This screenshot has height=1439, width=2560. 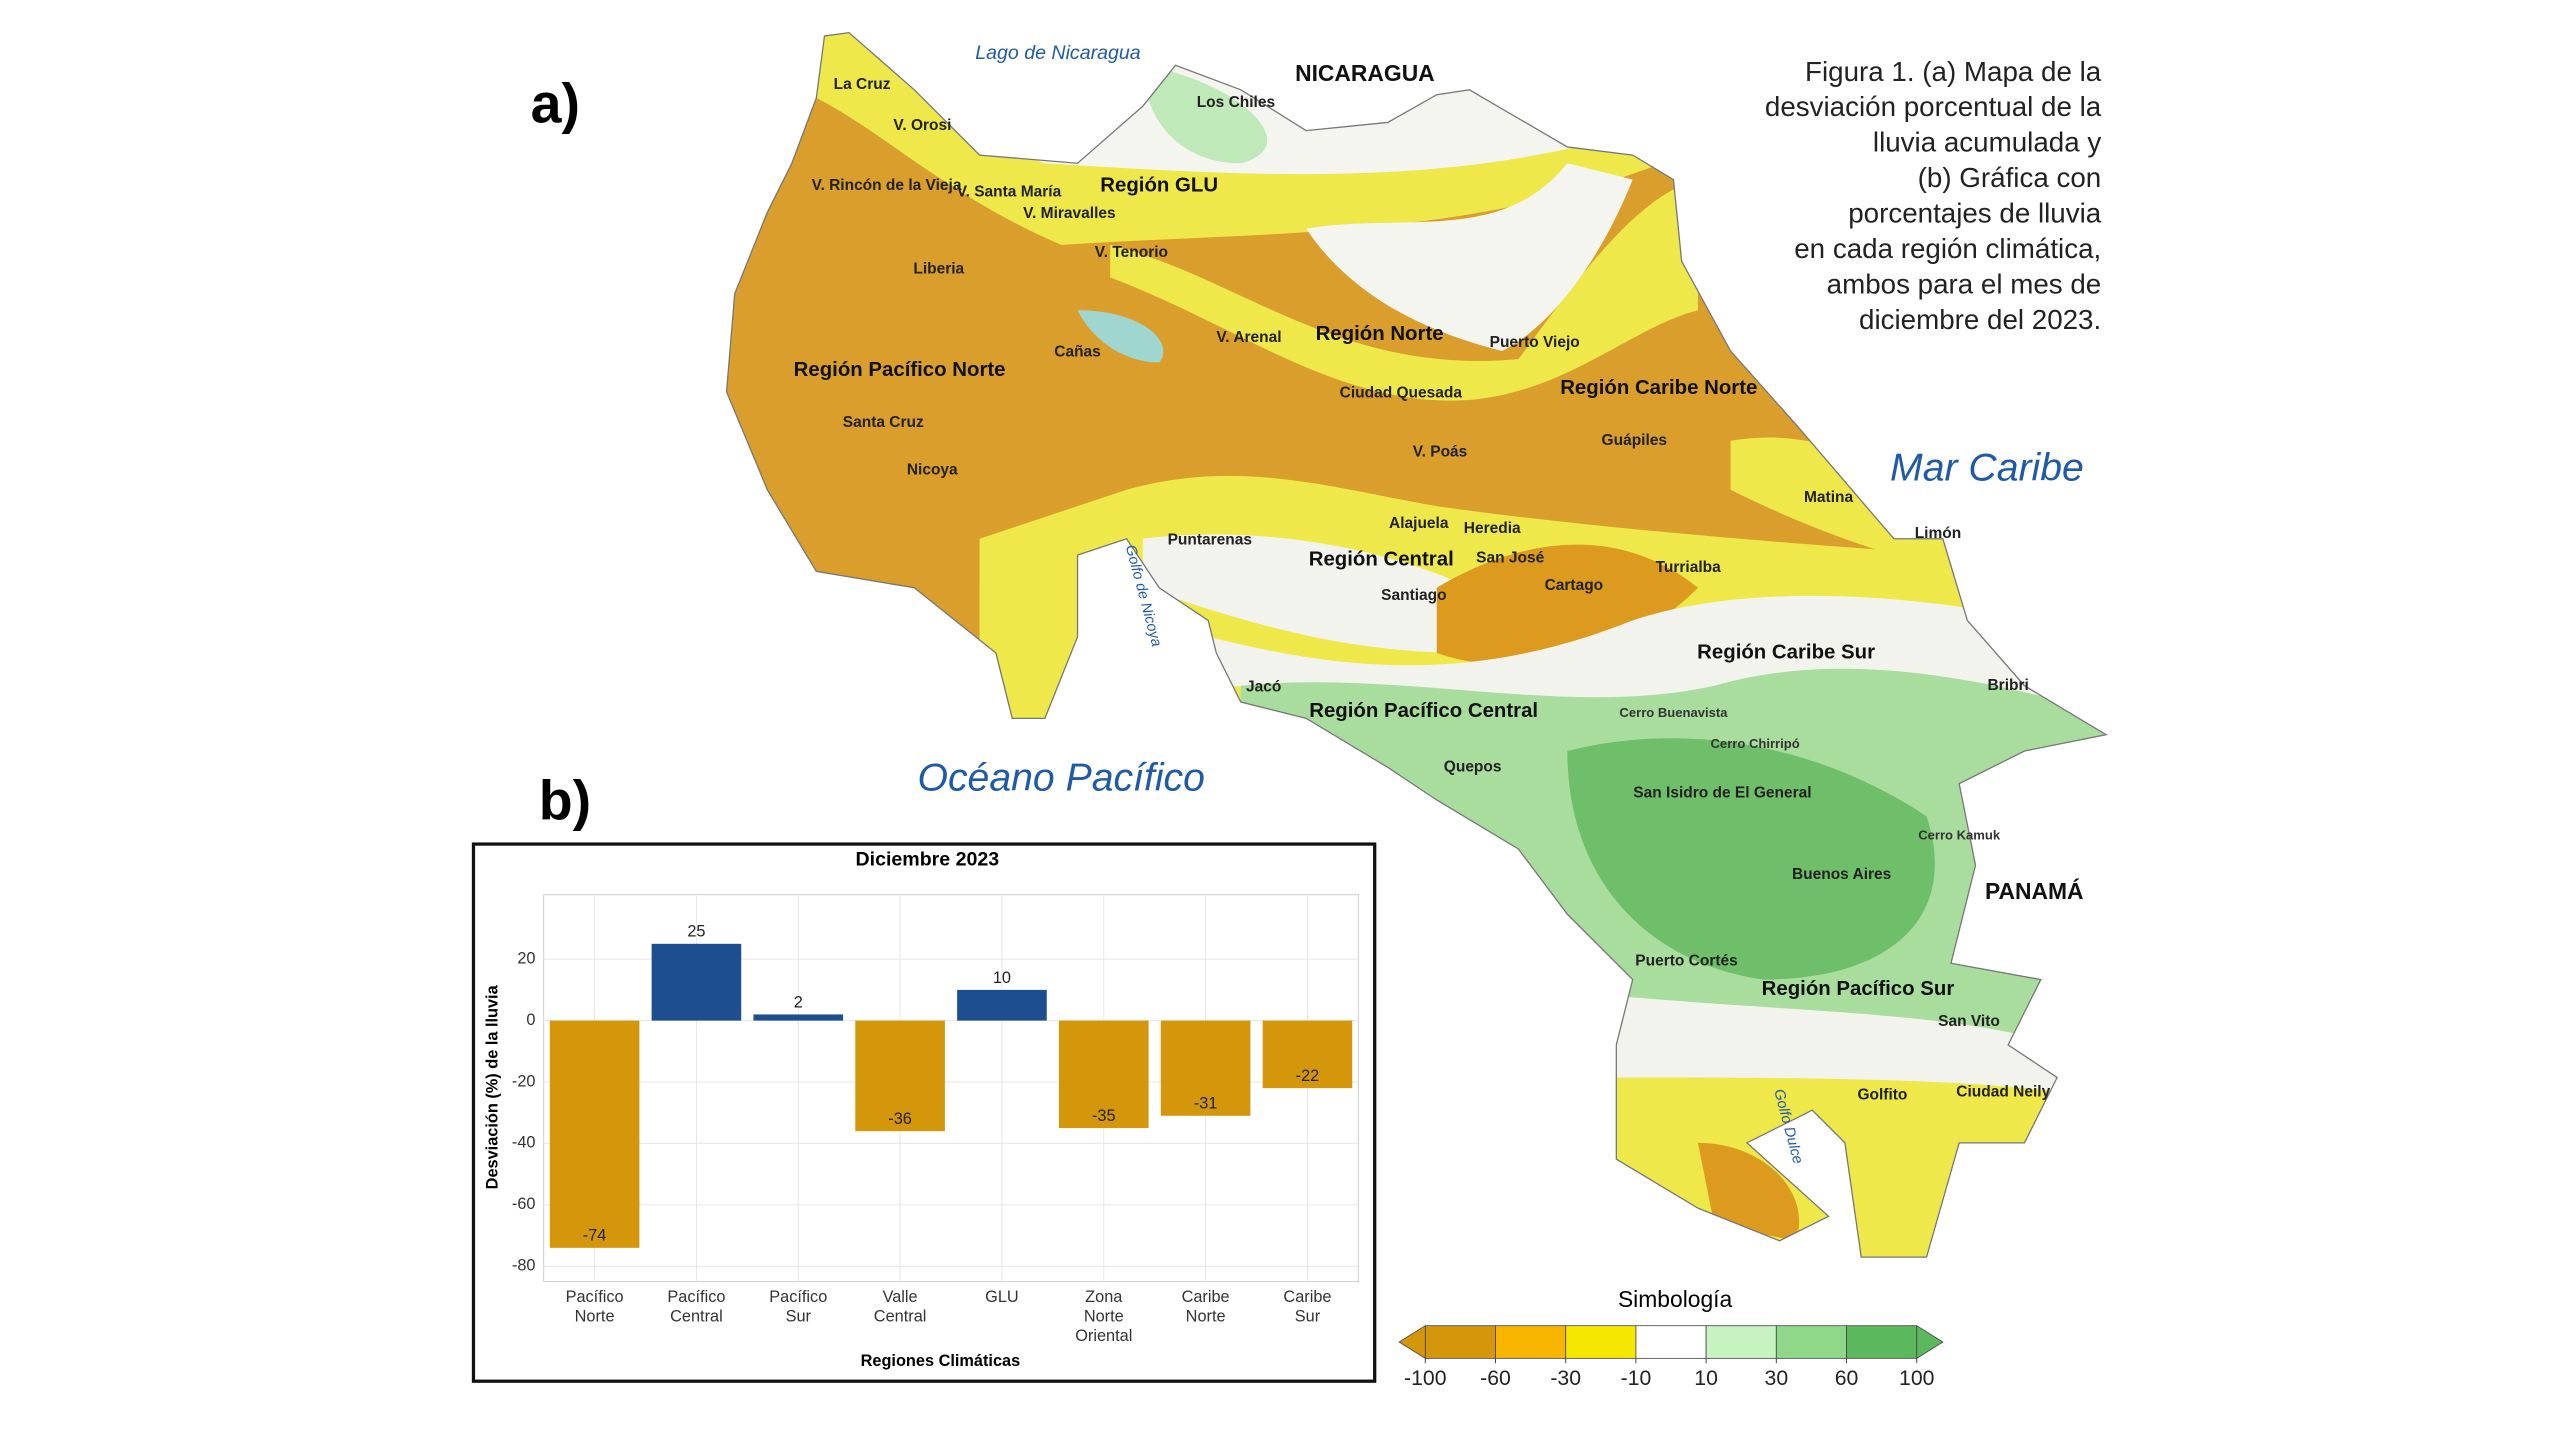 I want to click on colorbar: -100 -60 -30 -10 10 30 60 100, so click(x=1671, y=1357).